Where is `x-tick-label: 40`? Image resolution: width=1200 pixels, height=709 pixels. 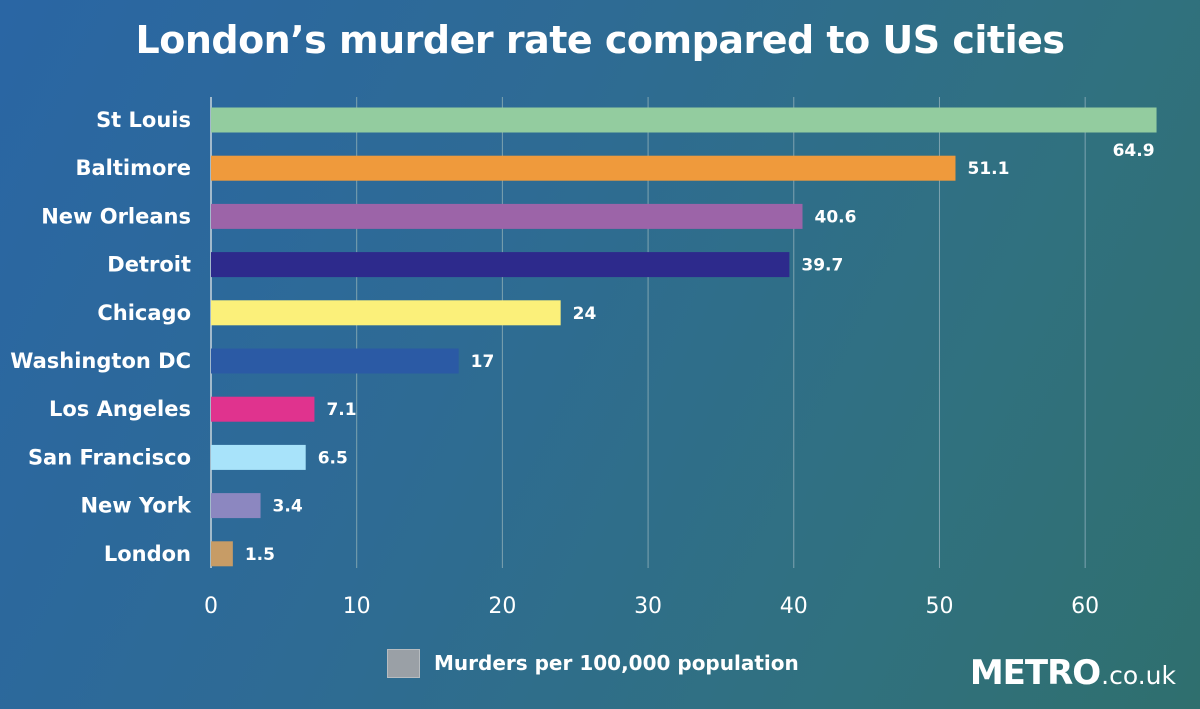 x-tick-label: 40 is located at coordinates (794, 606).